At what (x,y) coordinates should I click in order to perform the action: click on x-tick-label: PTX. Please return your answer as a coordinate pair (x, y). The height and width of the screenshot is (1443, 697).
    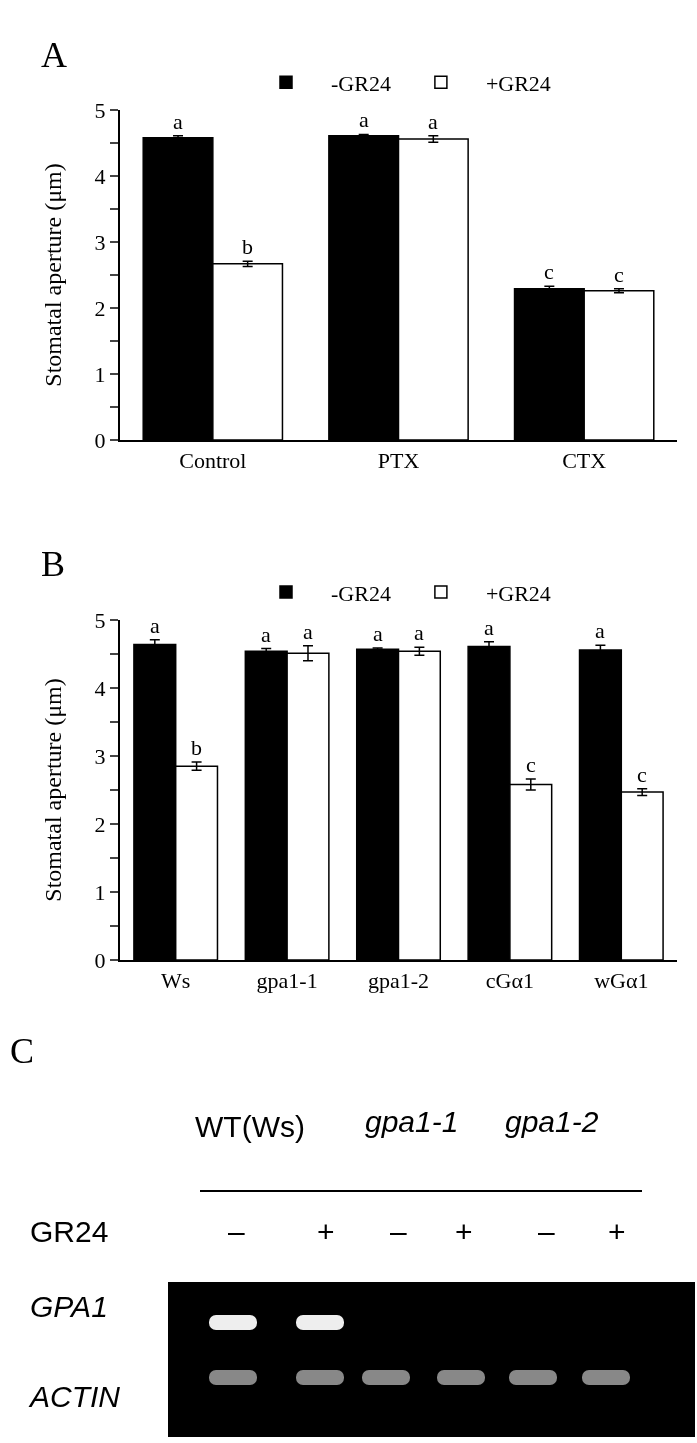
    Looking at the image, I should click on (398, 461).